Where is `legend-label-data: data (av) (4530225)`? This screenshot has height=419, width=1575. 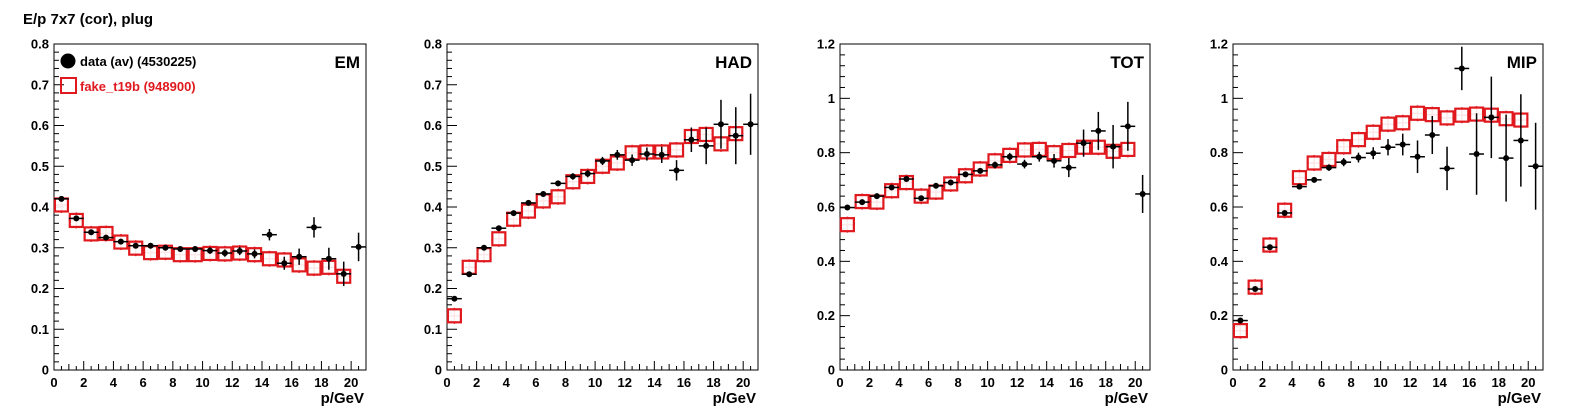 legend-label-data: data (av) (4530225) is located at coordinates (138, 61).